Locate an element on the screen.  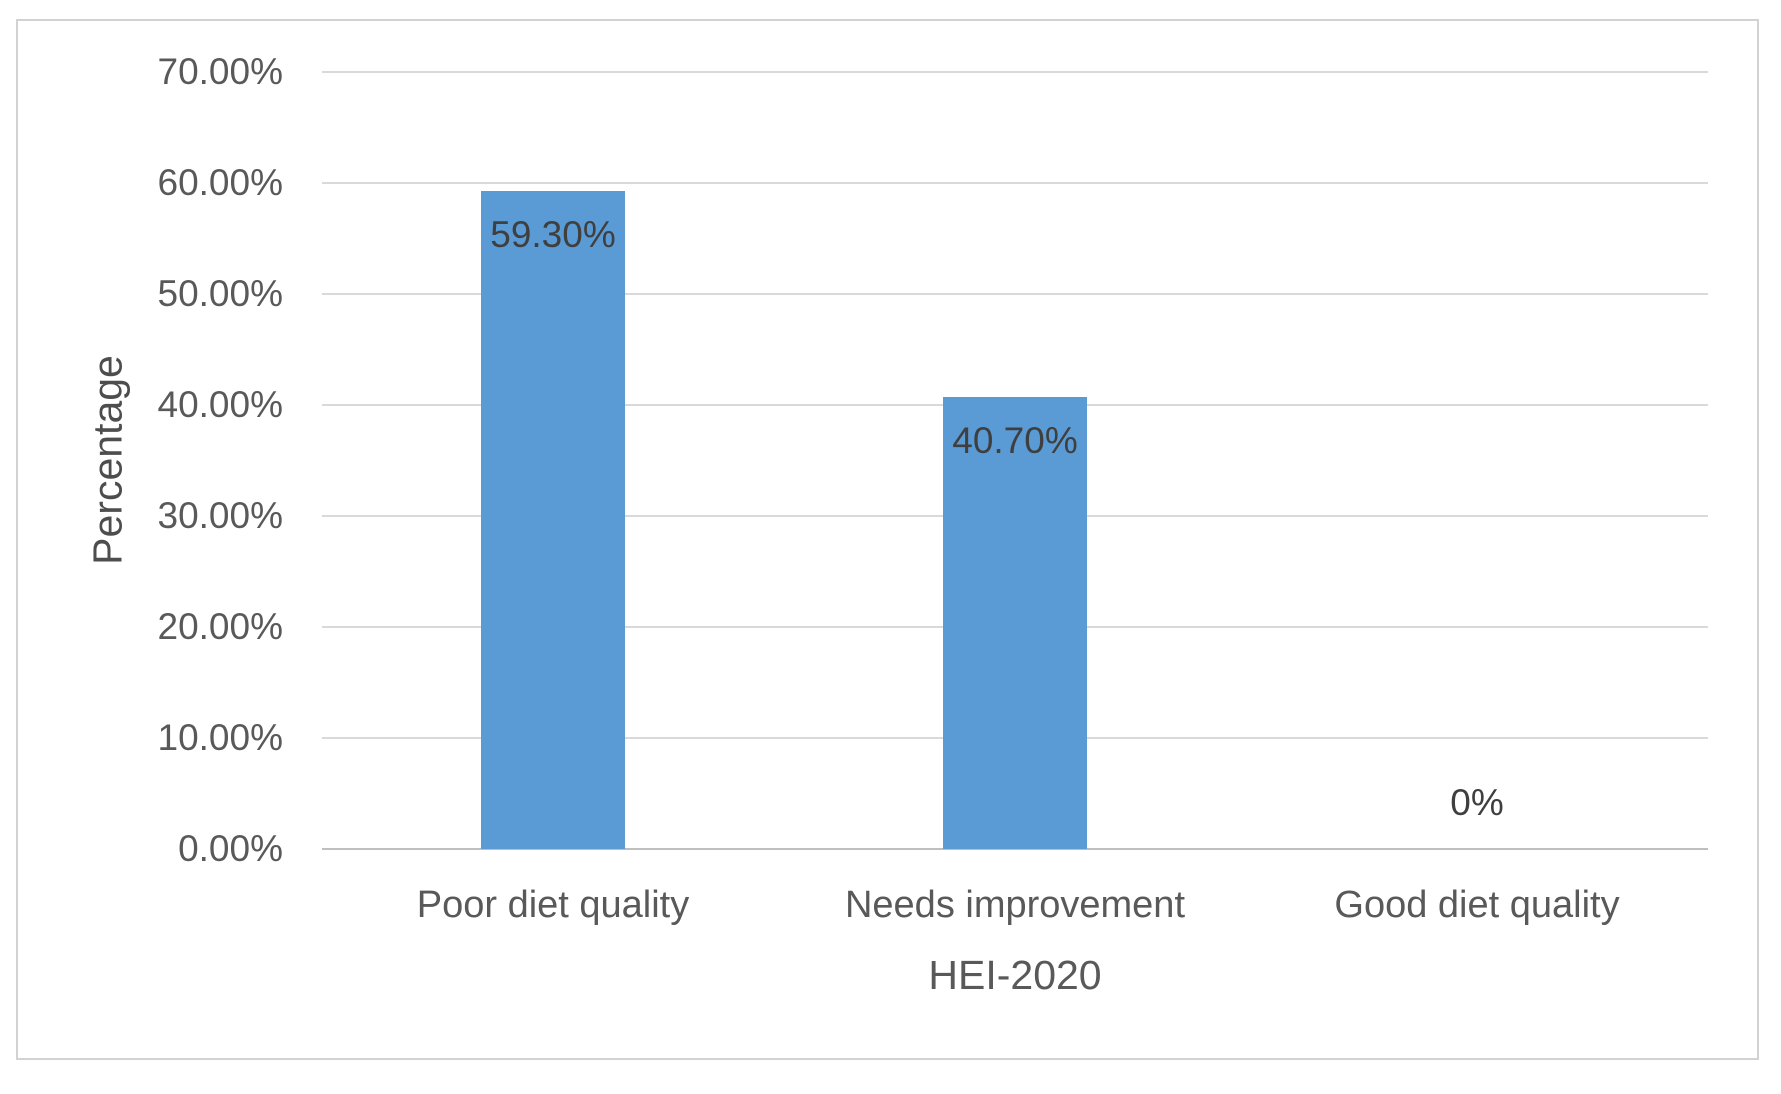
y-tick-label-30: 30.00% is located at coordinates (220, 515).